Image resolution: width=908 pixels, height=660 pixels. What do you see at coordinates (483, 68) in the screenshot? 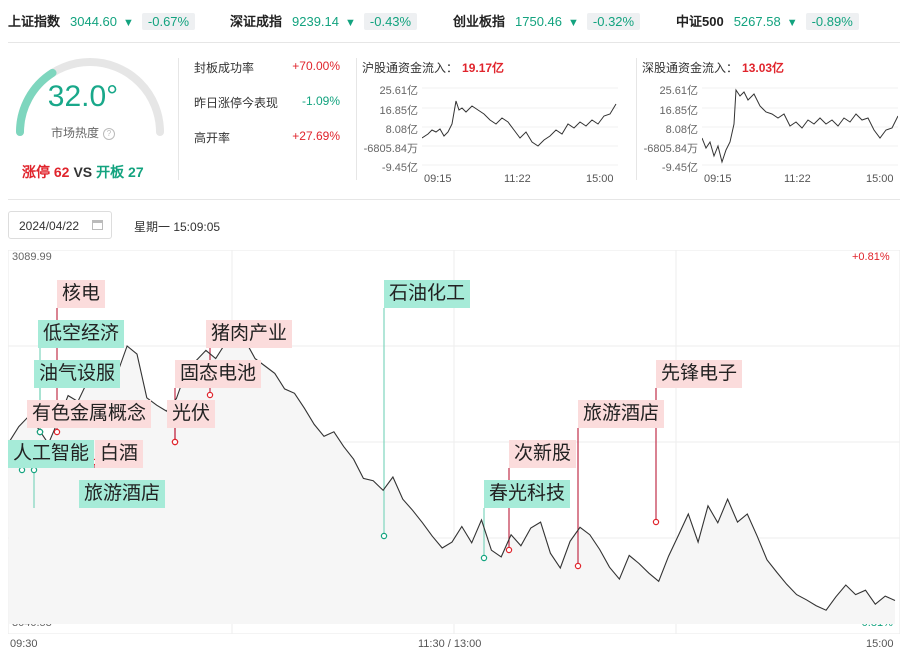
I see `flow-value: 19.17亿` at bounding box center [483, 68].